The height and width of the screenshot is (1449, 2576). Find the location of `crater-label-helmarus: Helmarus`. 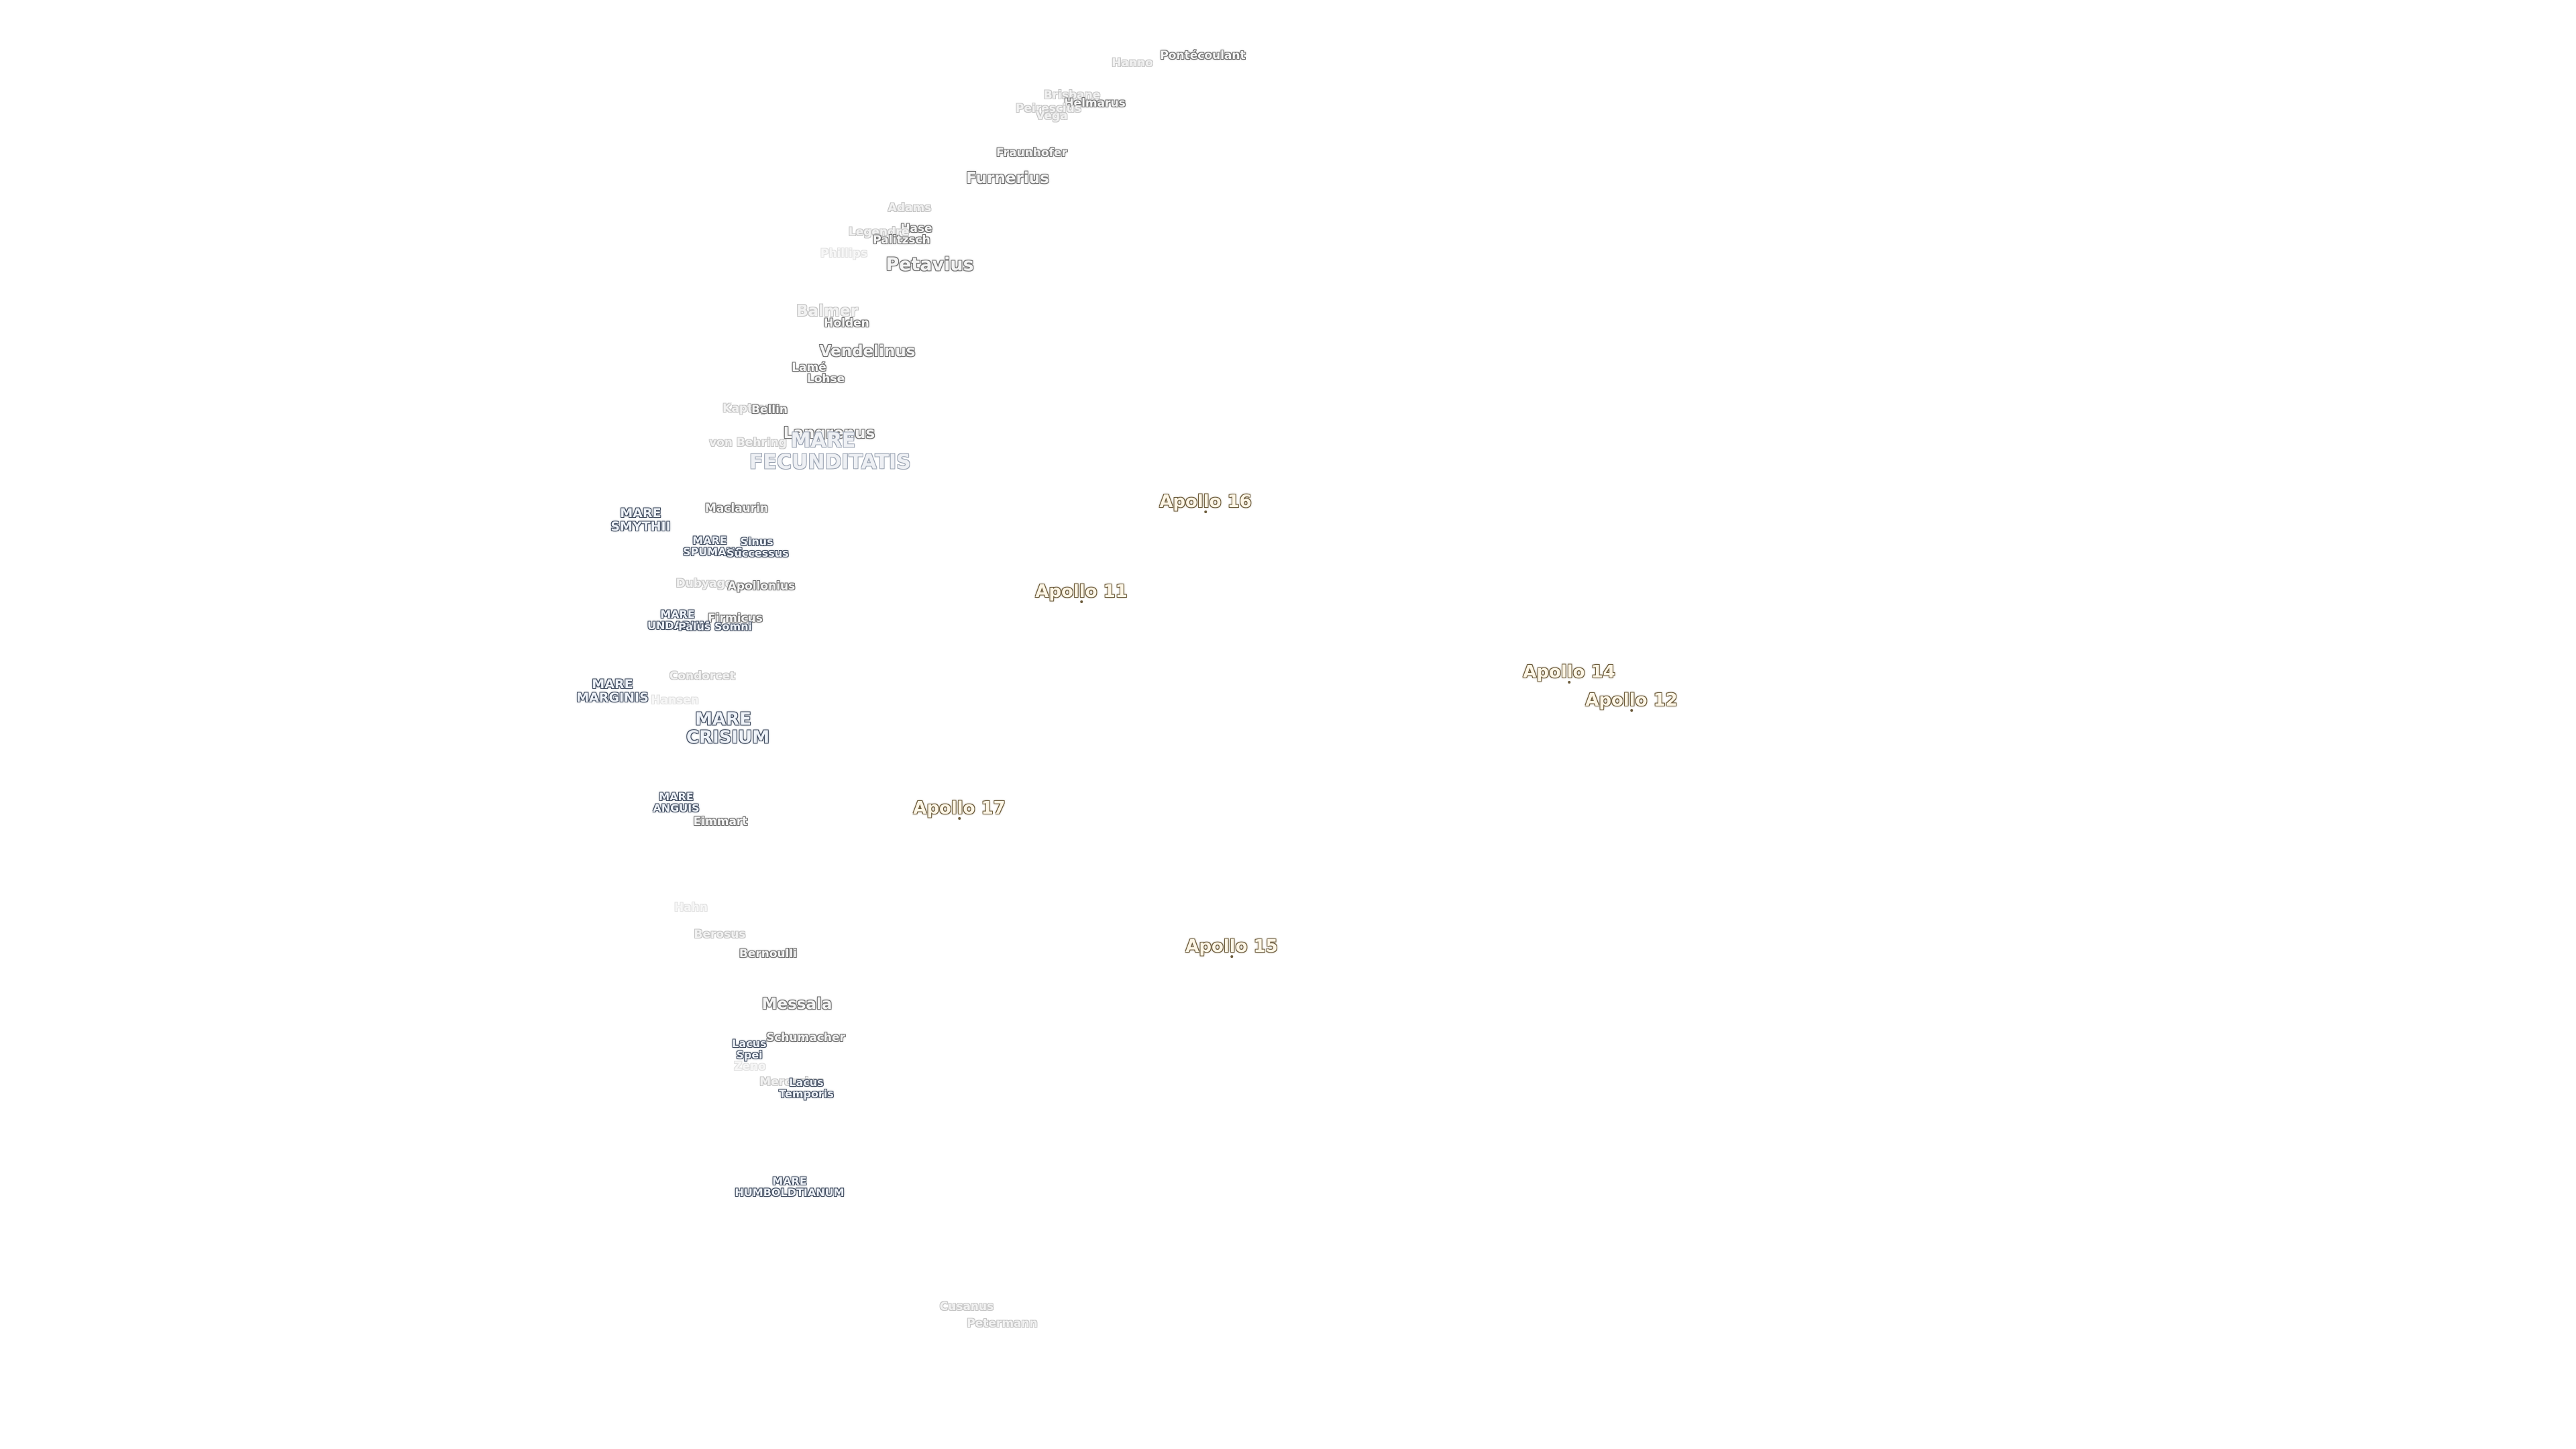

crater-label-helmarus: Helmarus is located at coordinates (1095, 104).